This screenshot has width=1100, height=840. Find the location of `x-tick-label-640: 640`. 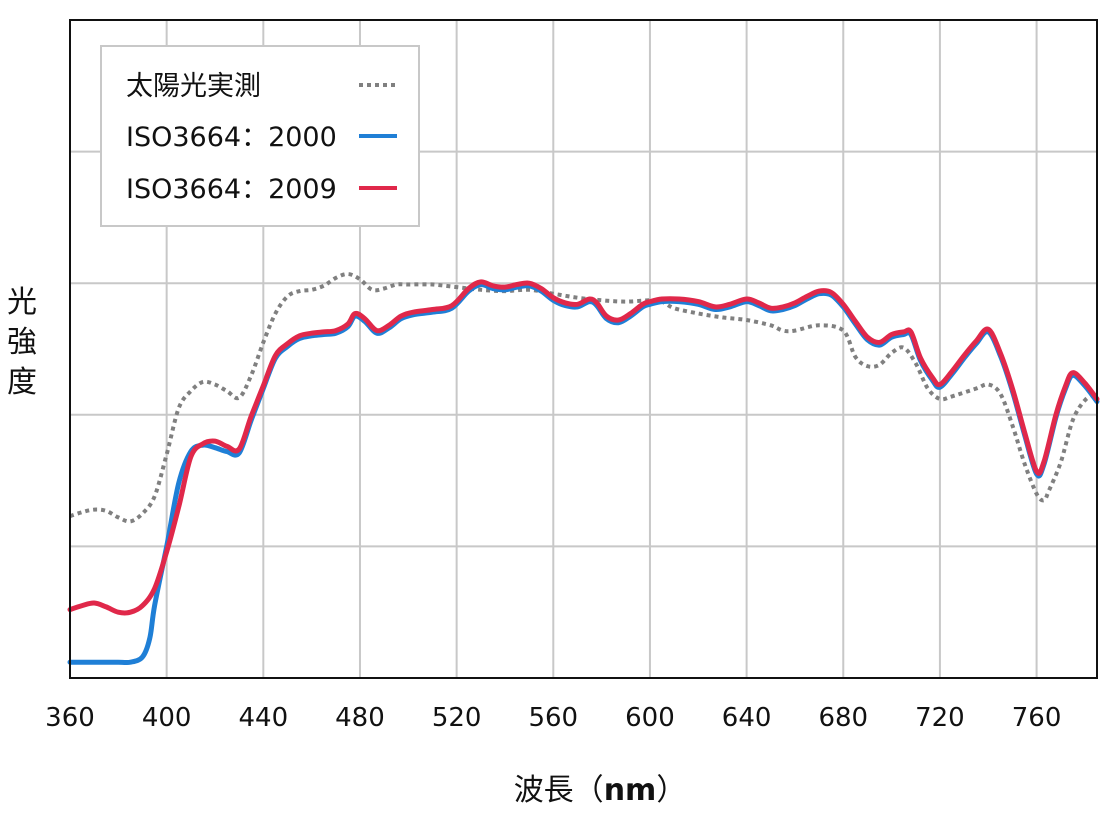

x-tick-label-640: 640 is located at coordinates (747, 718).